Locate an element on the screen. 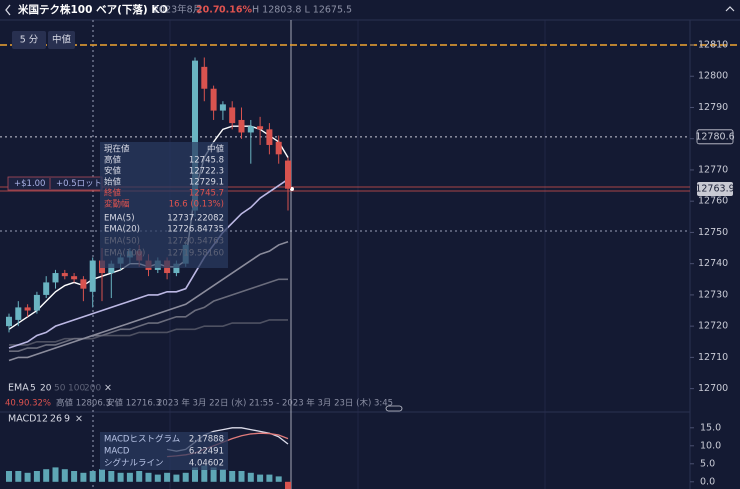  tooltip-value: 中値 is located at coordinates (216, 149).